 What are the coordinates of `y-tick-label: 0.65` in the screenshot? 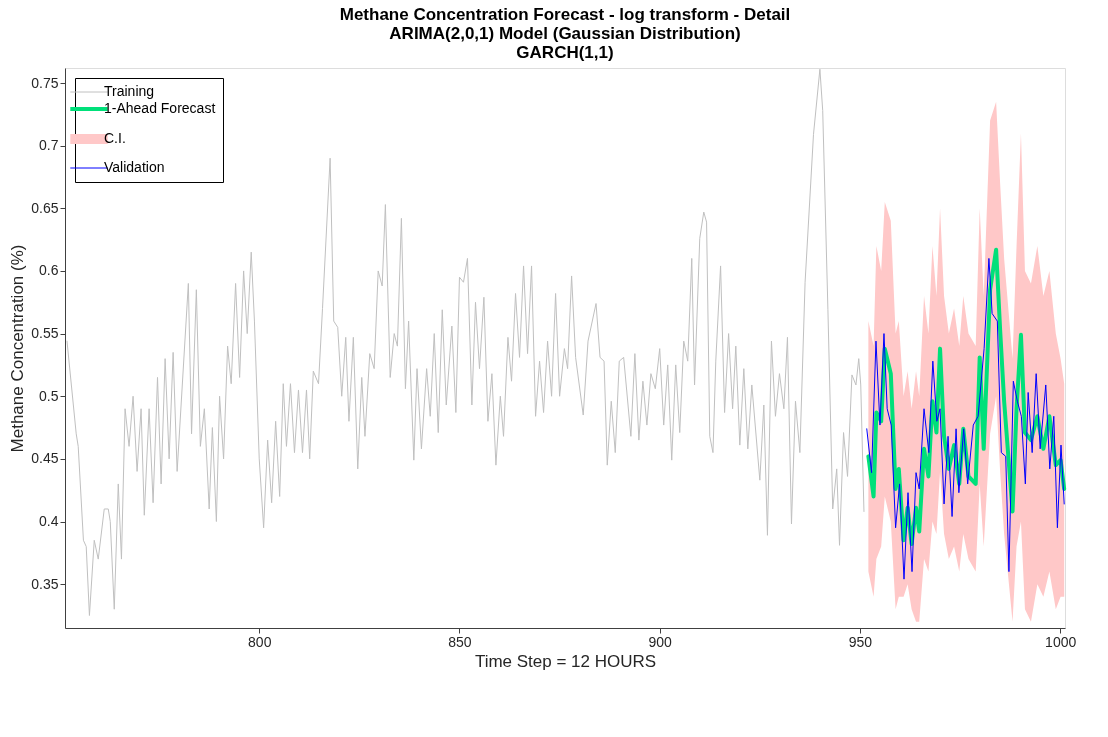 It's located at (45, 207).